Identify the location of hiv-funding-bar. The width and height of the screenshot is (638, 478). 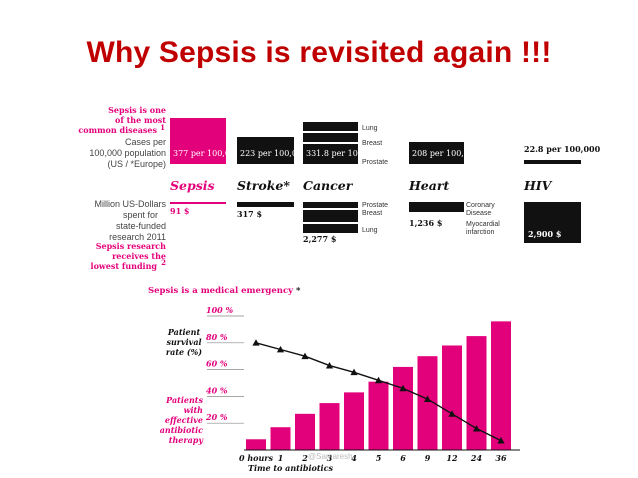
(552, 222).